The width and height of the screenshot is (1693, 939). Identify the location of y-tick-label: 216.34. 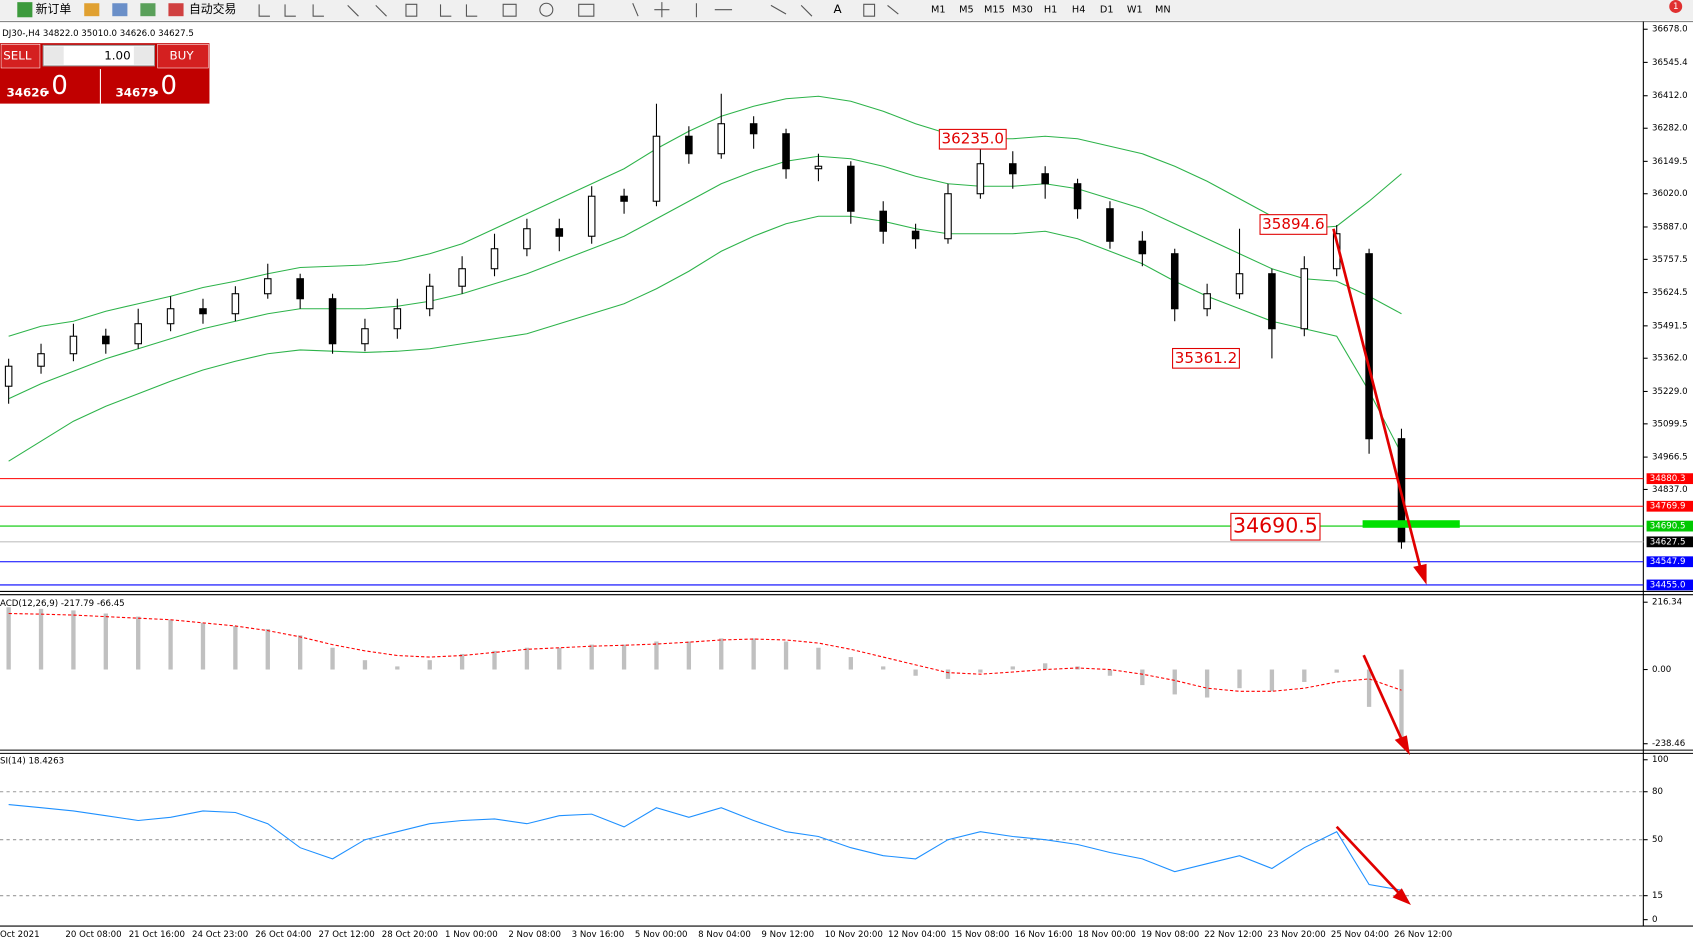
(1667, 603).